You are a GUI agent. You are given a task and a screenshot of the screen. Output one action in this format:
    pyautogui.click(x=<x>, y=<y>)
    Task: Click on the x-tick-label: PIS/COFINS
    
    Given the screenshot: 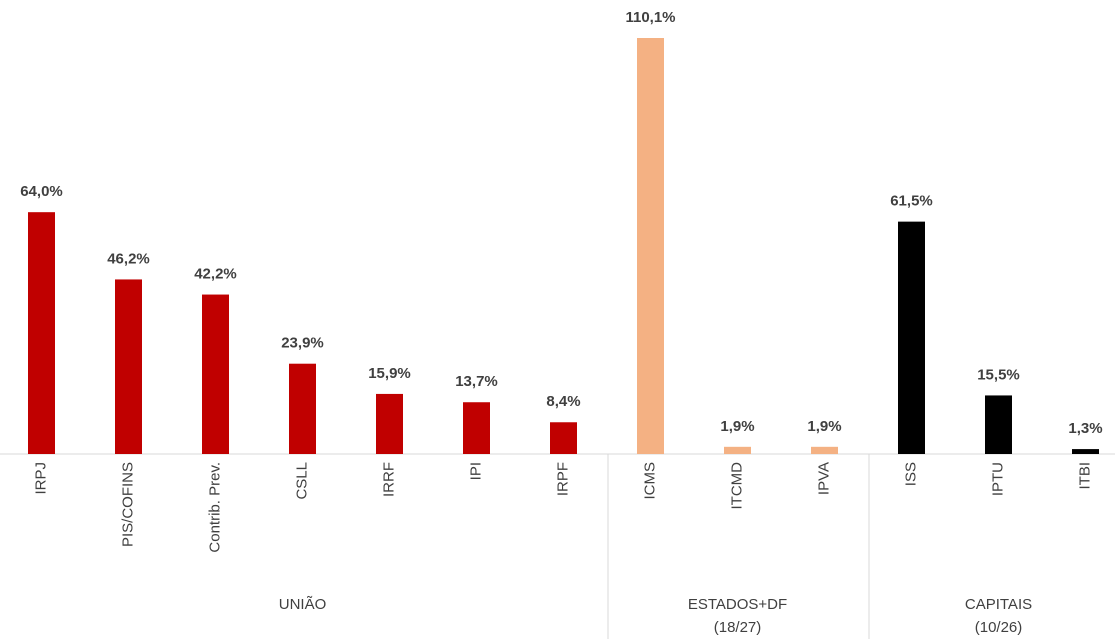 What is the action you would take?
    pyautogui.click(x=127, y=504)
    